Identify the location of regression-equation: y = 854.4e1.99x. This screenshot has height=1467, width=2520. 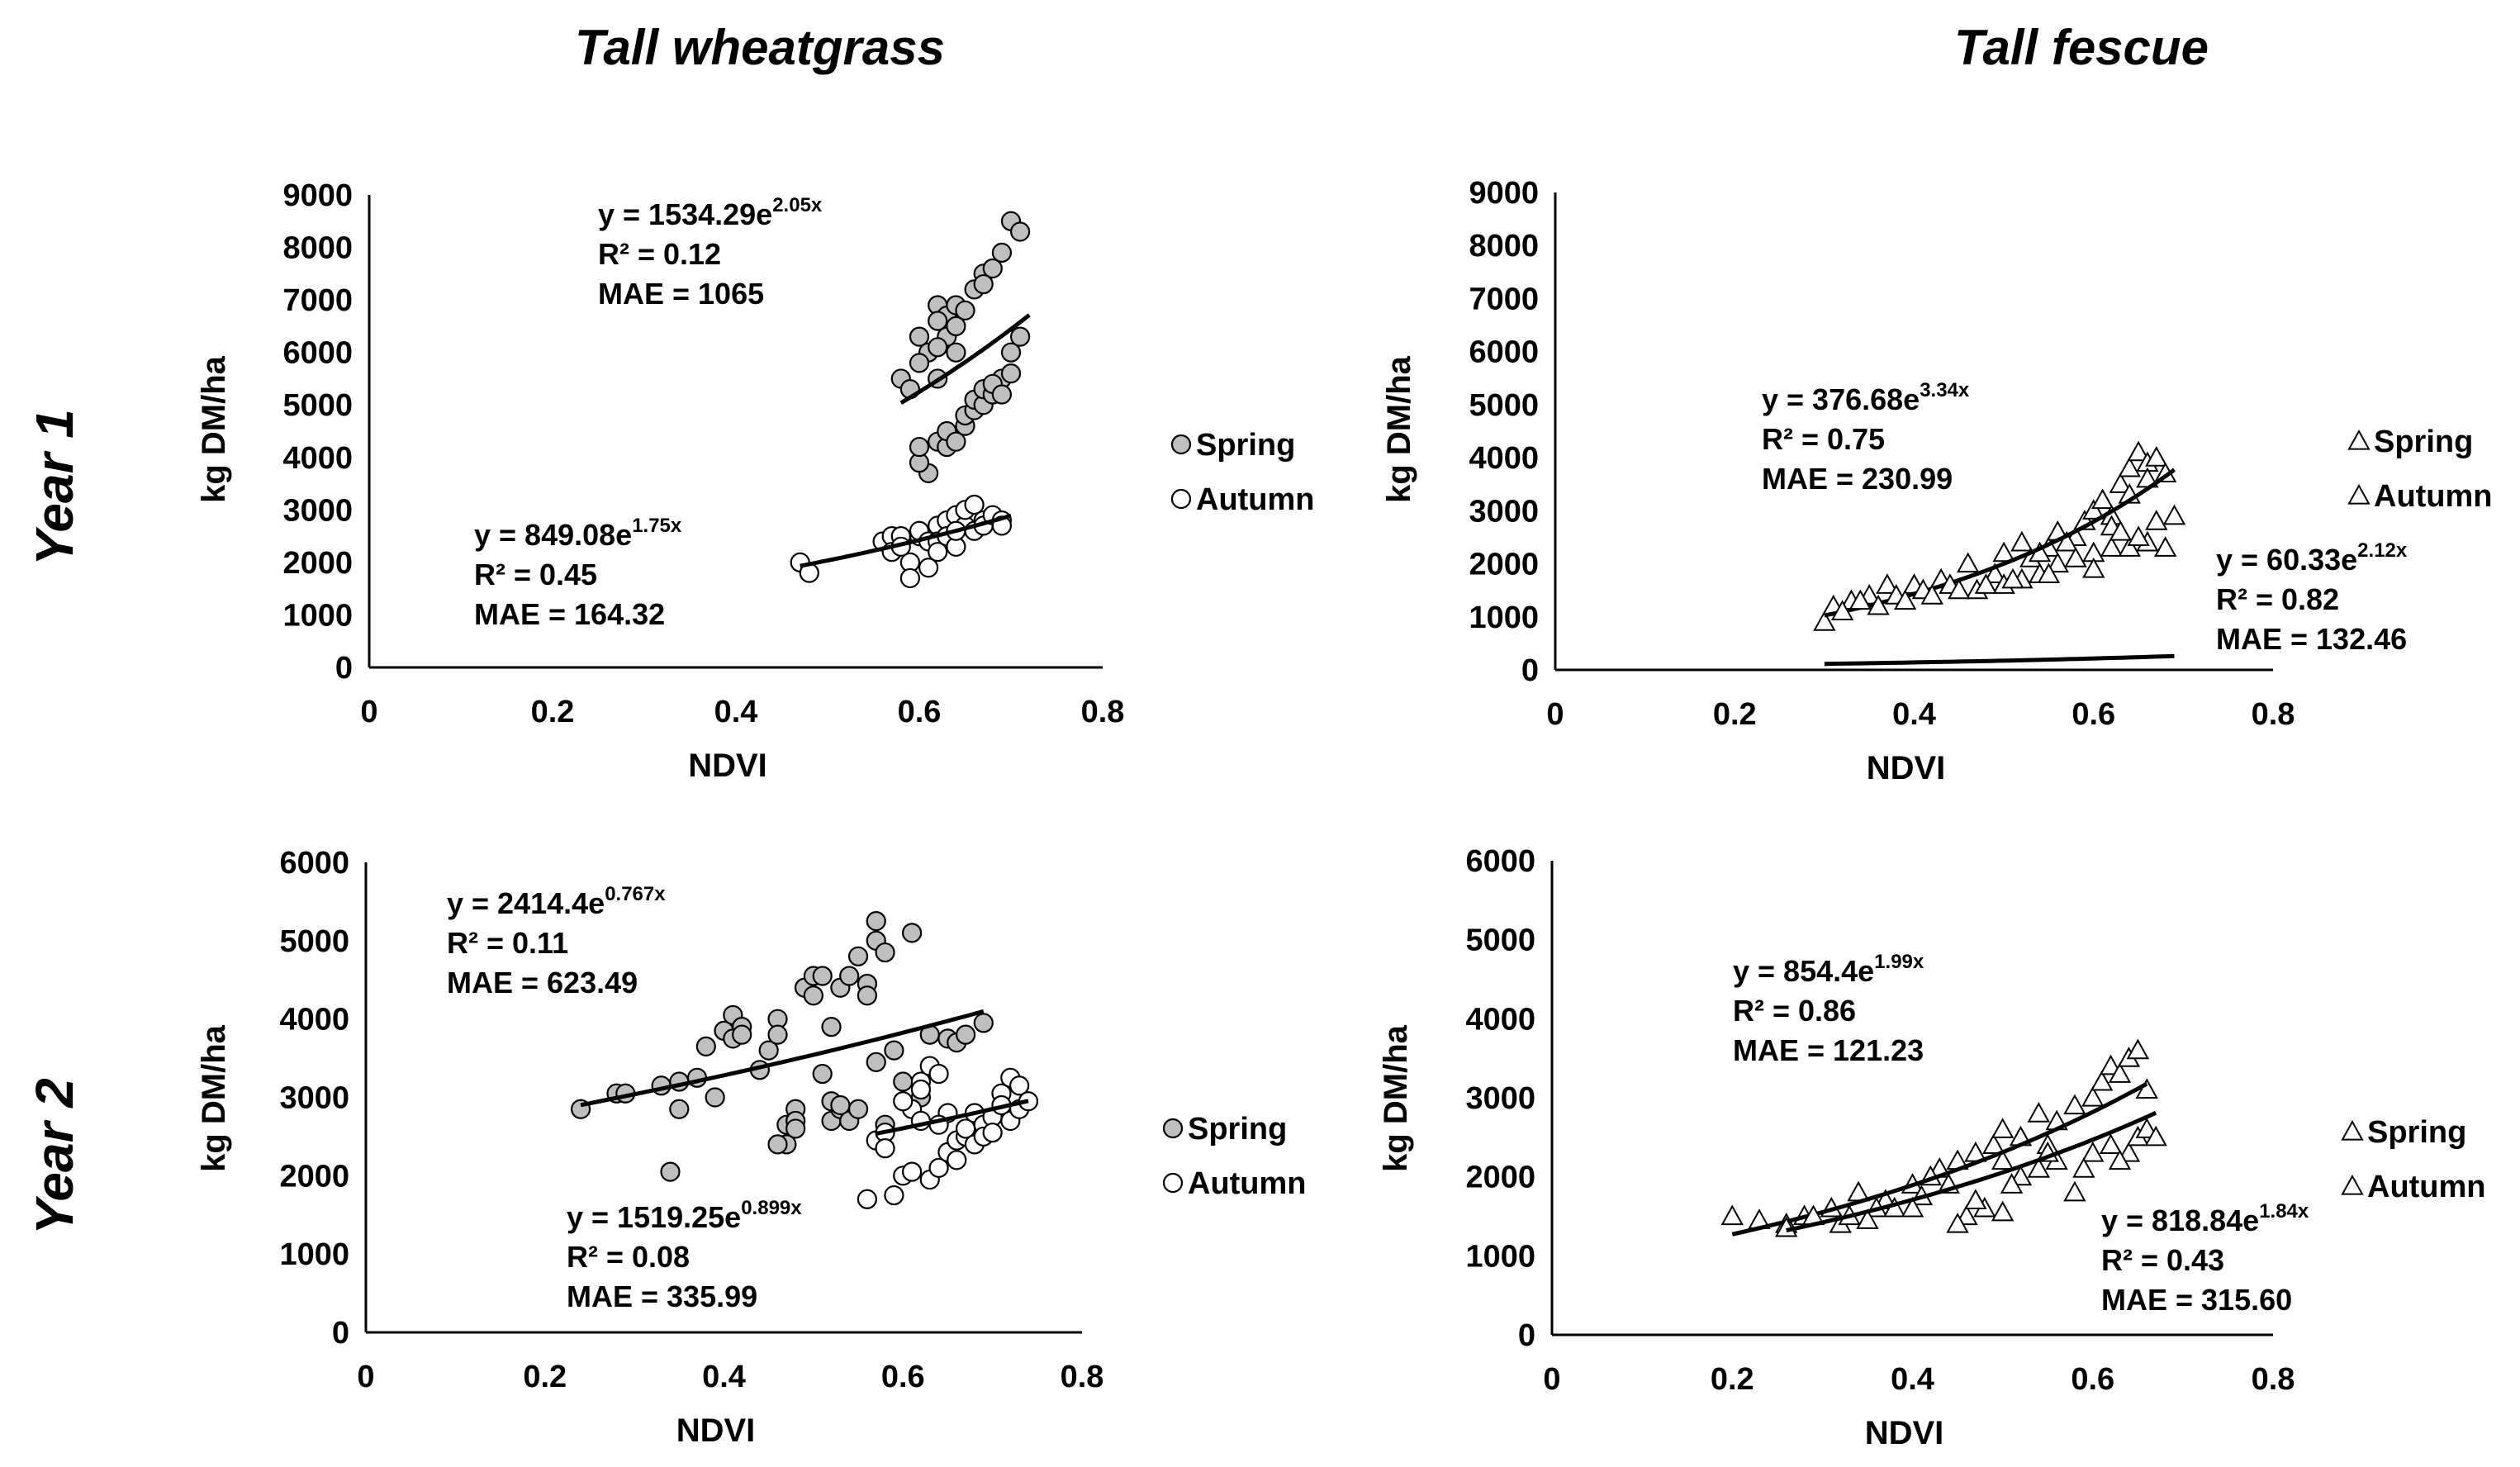
(1828, 969).